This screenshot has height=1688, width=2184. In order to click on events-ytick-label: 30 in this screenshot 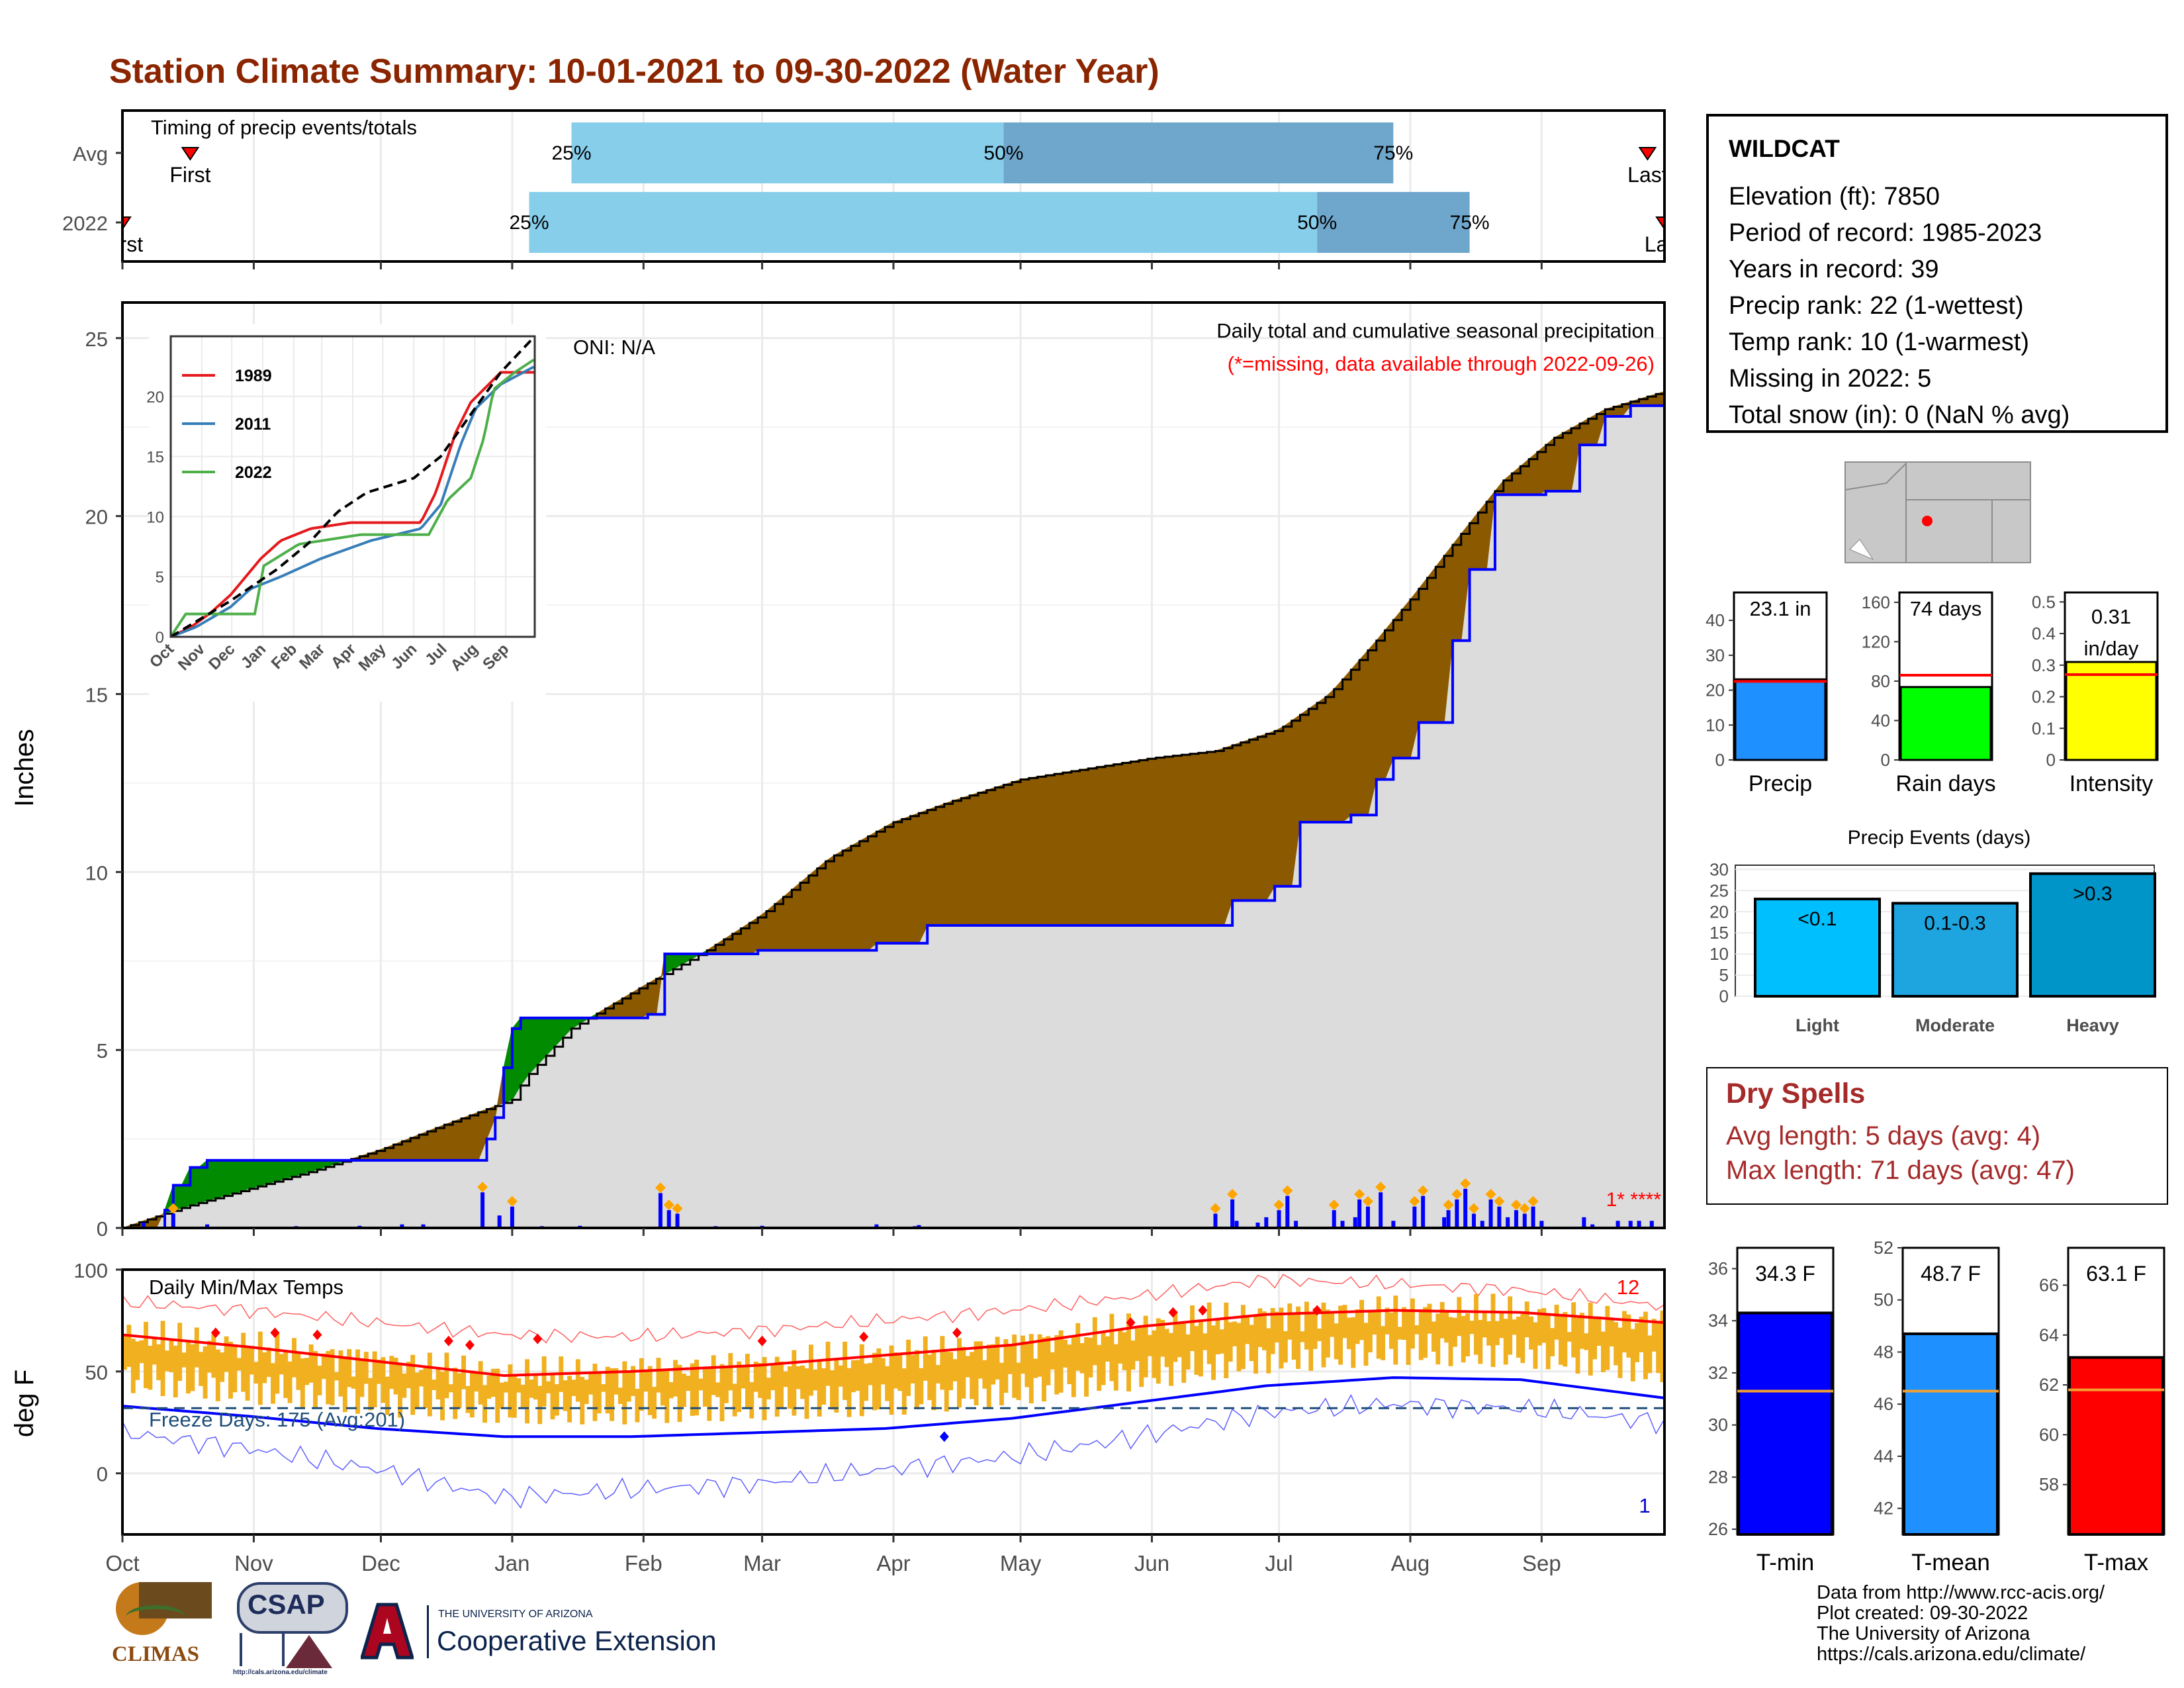, I will do `click(1719, 869)`.